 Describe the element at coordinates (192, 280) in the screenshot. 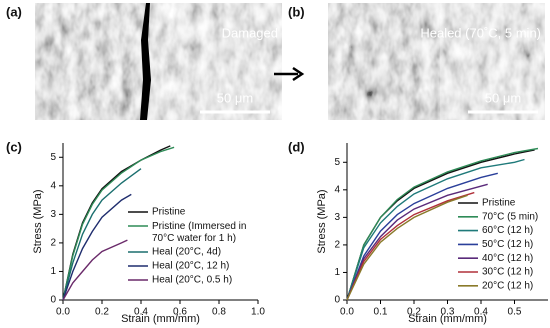

I see `legend-label: Heal (20°C, 0.5 h)` at that location.